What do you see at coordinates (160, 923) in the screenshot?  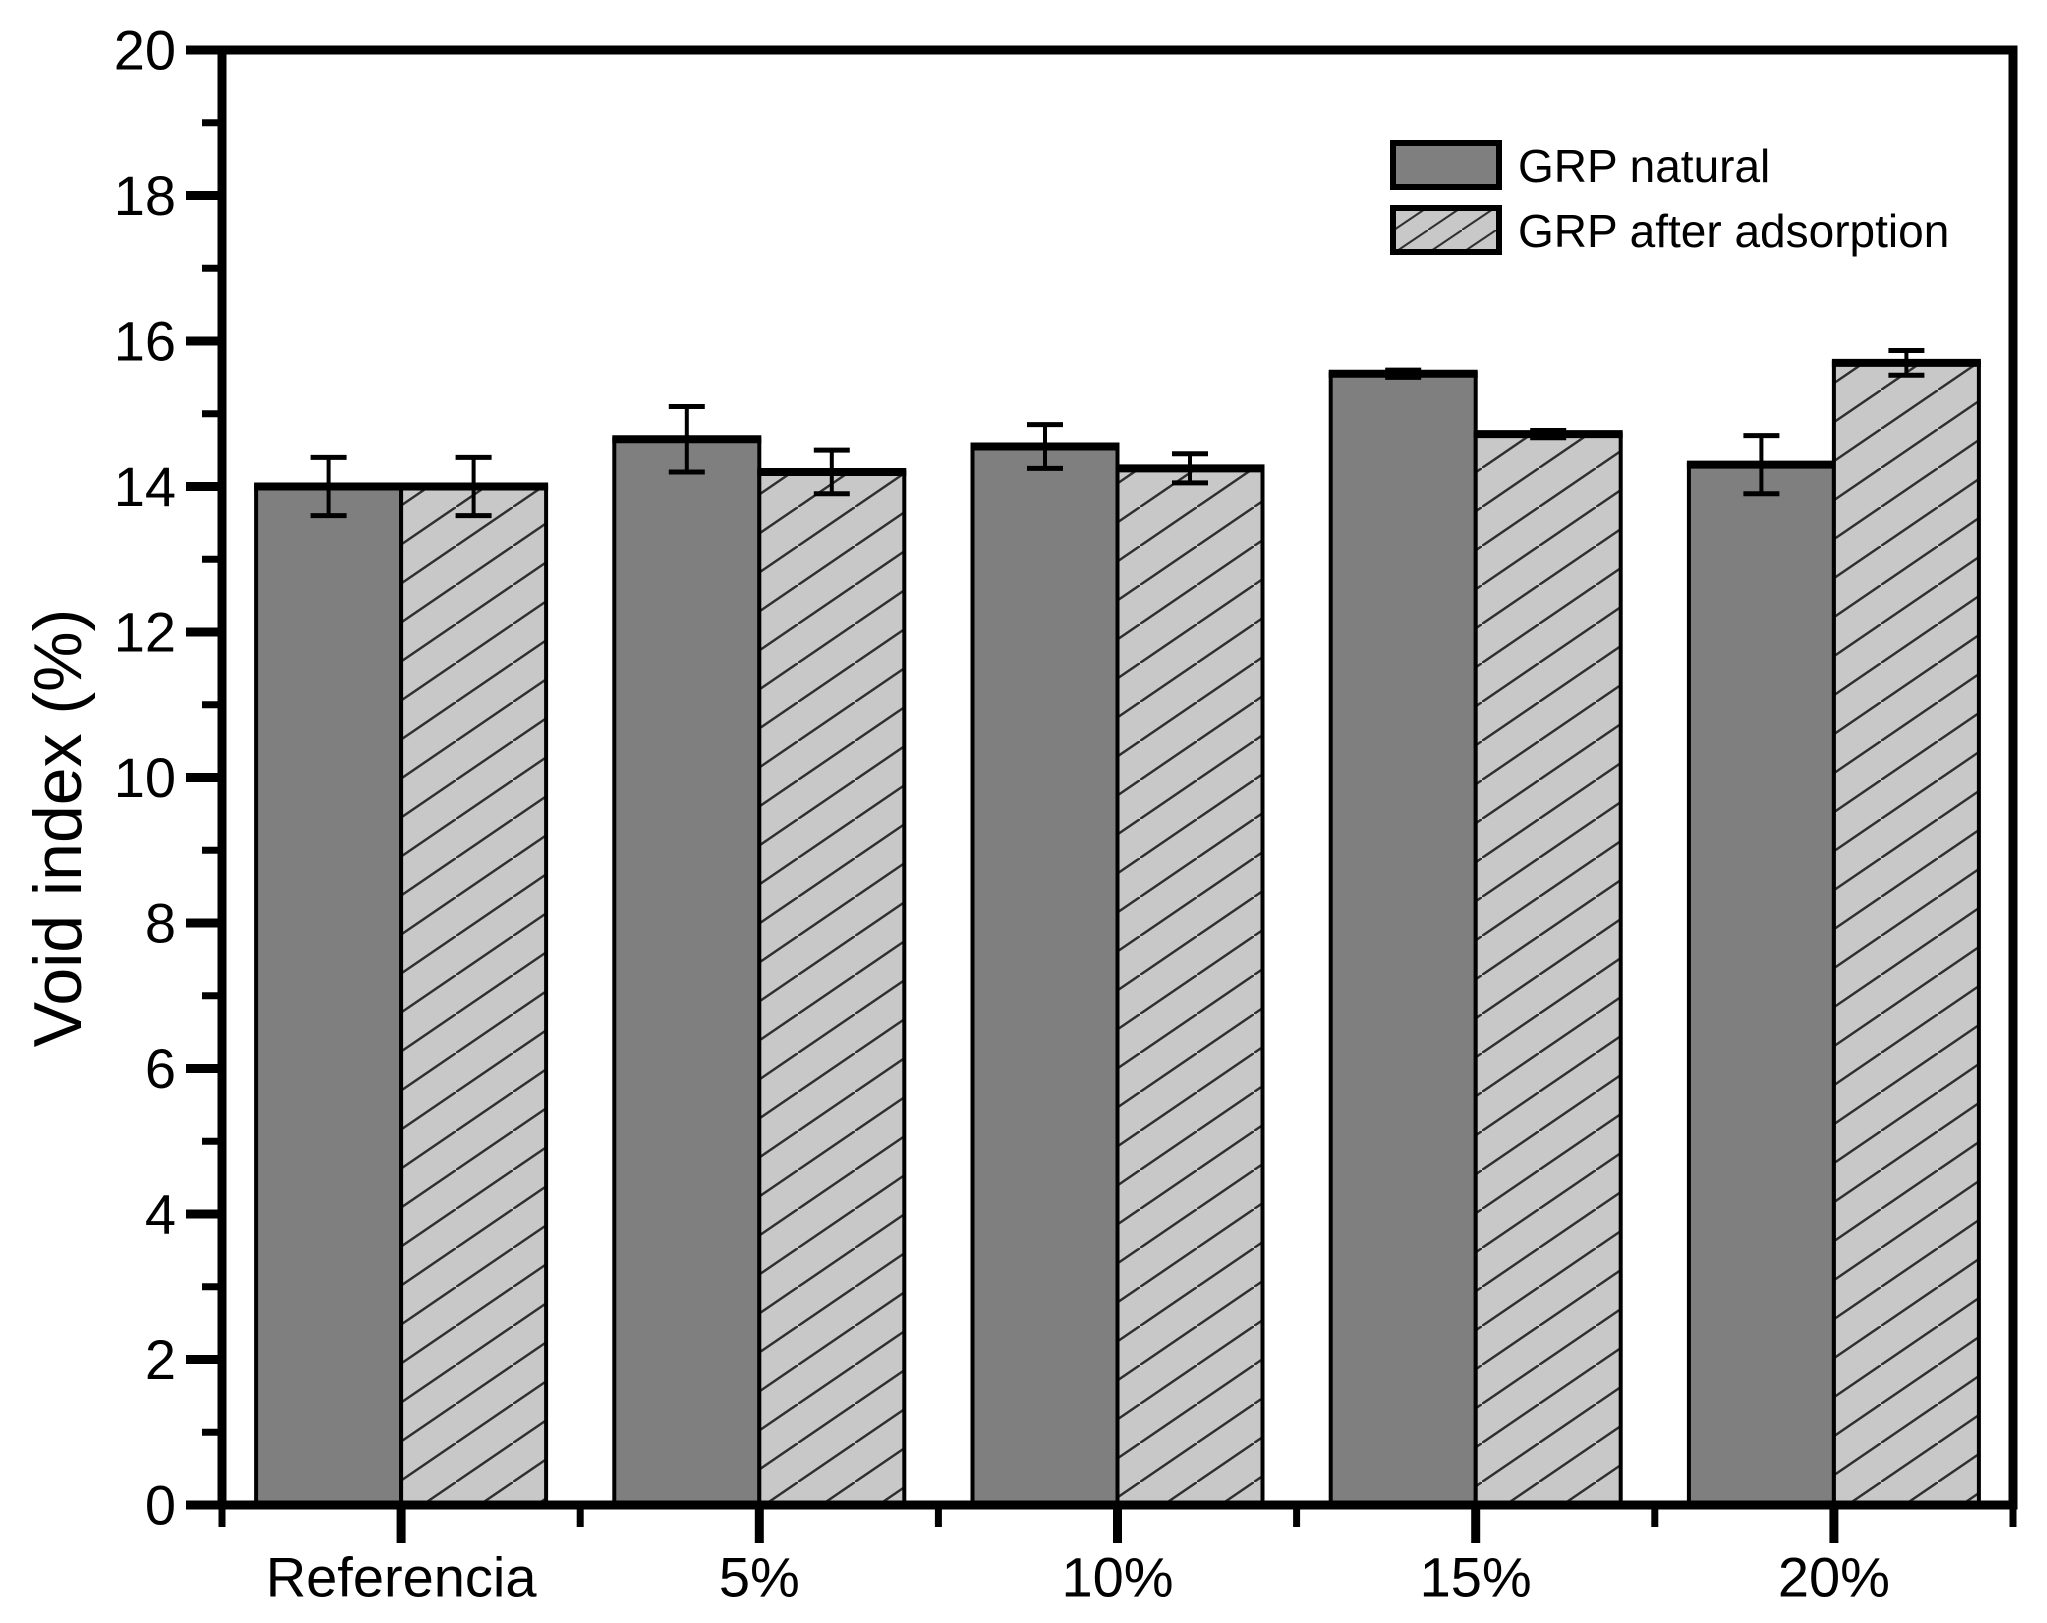 I see `y-tick-label: 8` at bounding box center [160, 923].